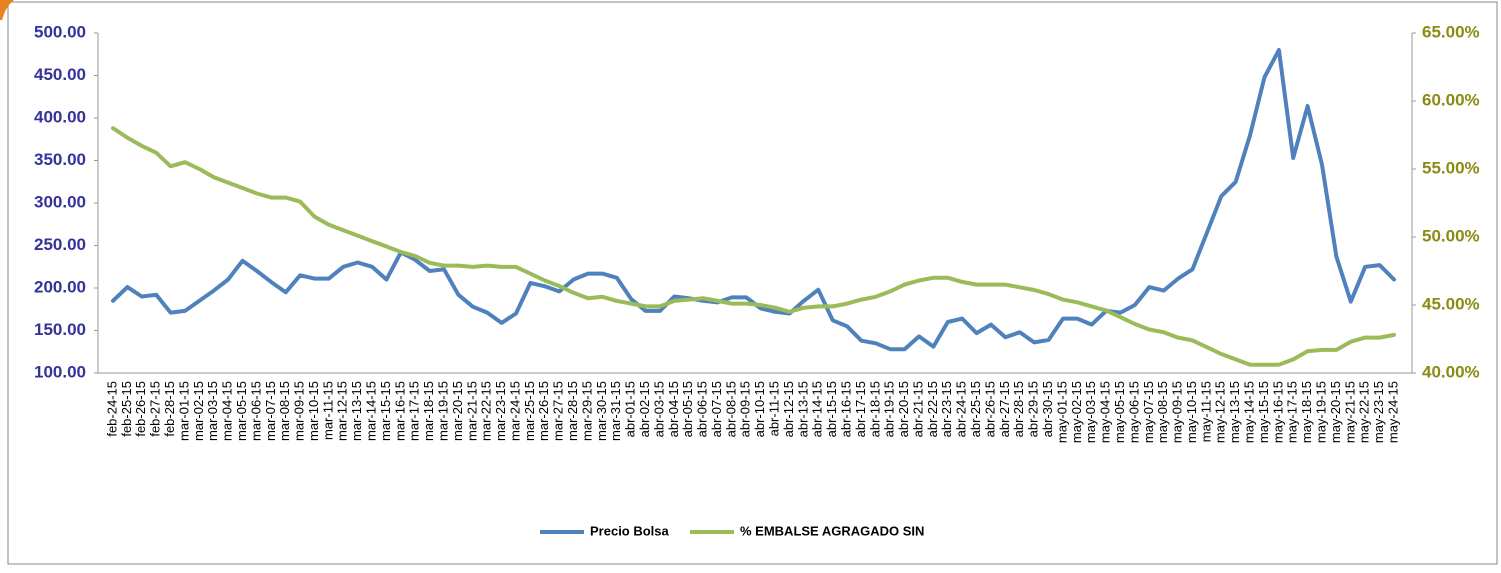  What do you see at coordinates (60, 329) in the screenshot?
I see `y-tick-label: 150.00` at bounding box center [60, 329].